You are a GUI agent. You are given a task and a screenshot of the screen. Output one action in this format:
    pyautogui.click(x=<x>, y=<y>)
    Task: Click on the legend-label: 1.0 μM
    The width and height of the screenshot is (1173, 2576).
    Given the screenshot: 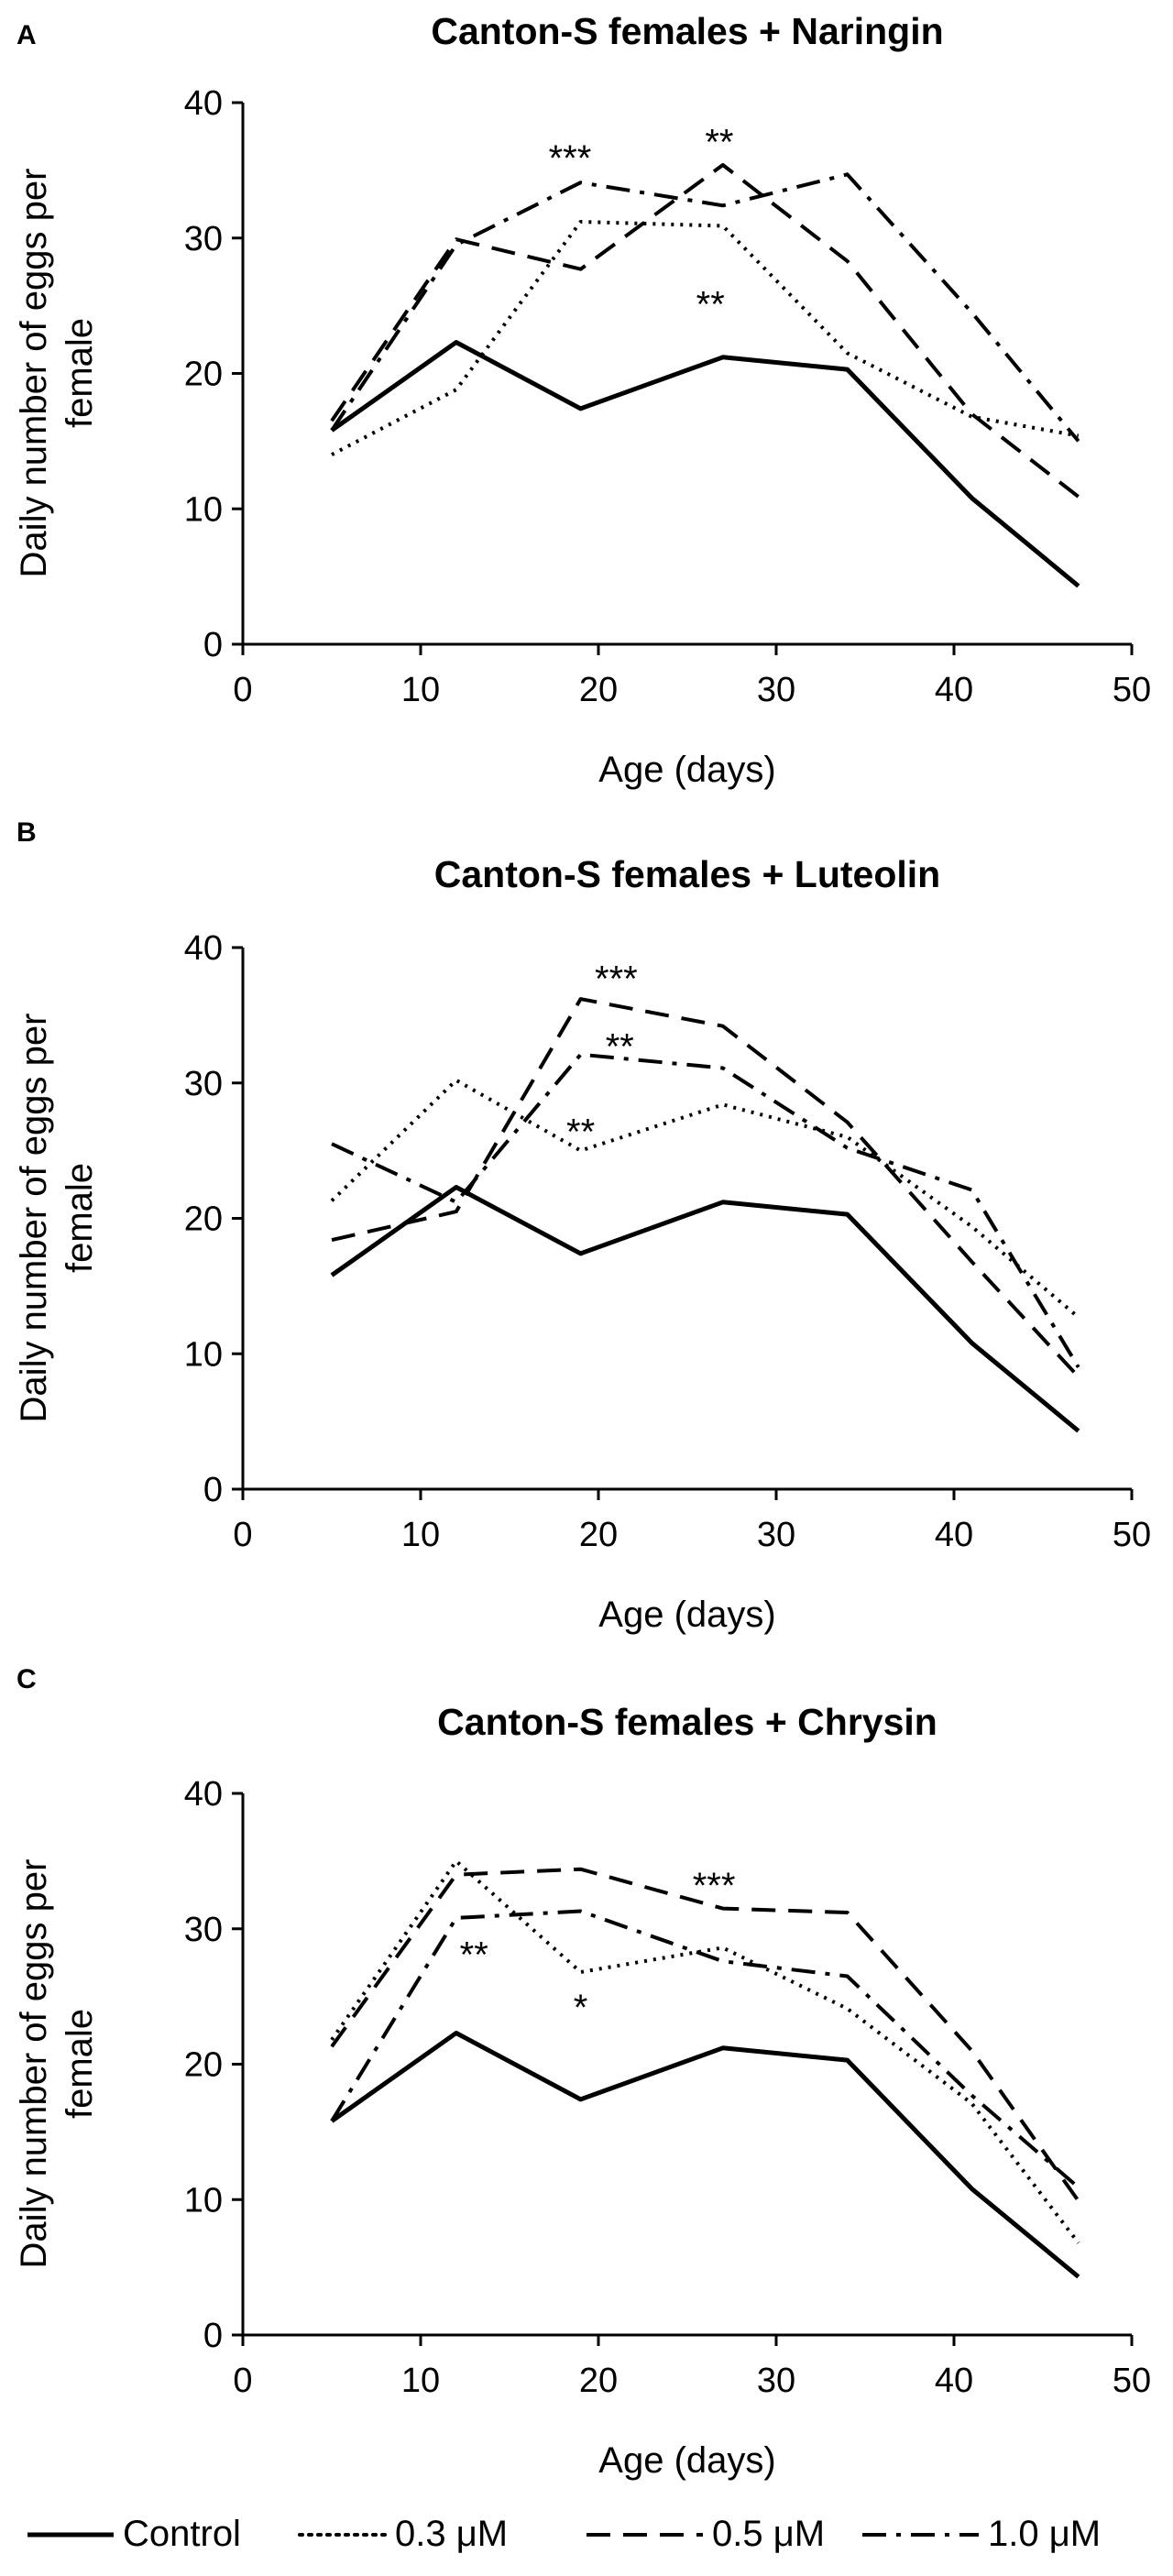 What is the action you would take?
    pyautogui.click(x=1044, y=2534)
    